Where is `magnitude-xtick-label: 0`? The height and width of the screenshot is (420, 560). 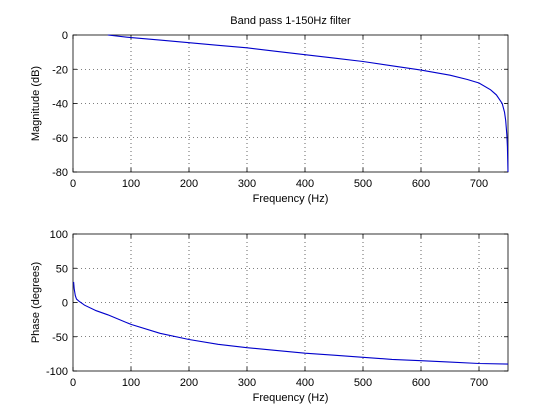 magnitude-xtick-label: 0 is located at coordinates (73, 184).